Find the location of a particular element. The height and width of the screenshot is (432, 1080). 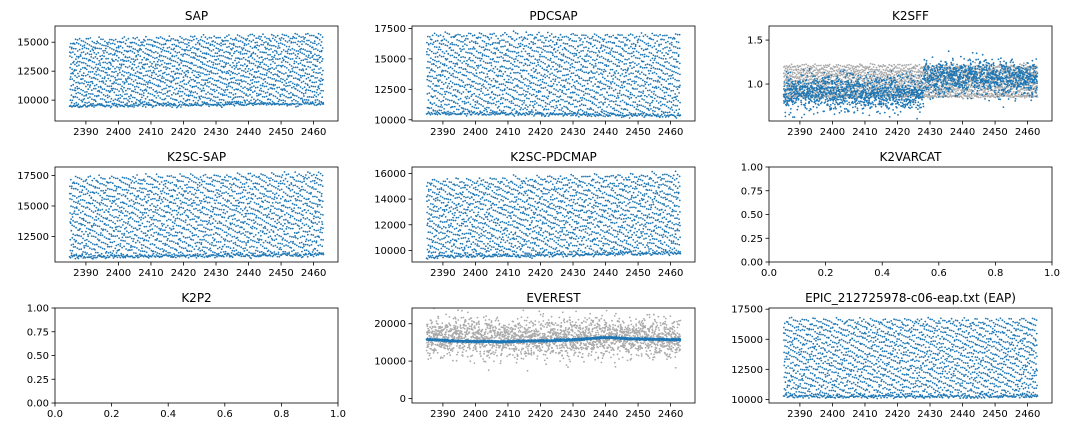

y-tick-label: 12500 is located at coordinates (33, 72).